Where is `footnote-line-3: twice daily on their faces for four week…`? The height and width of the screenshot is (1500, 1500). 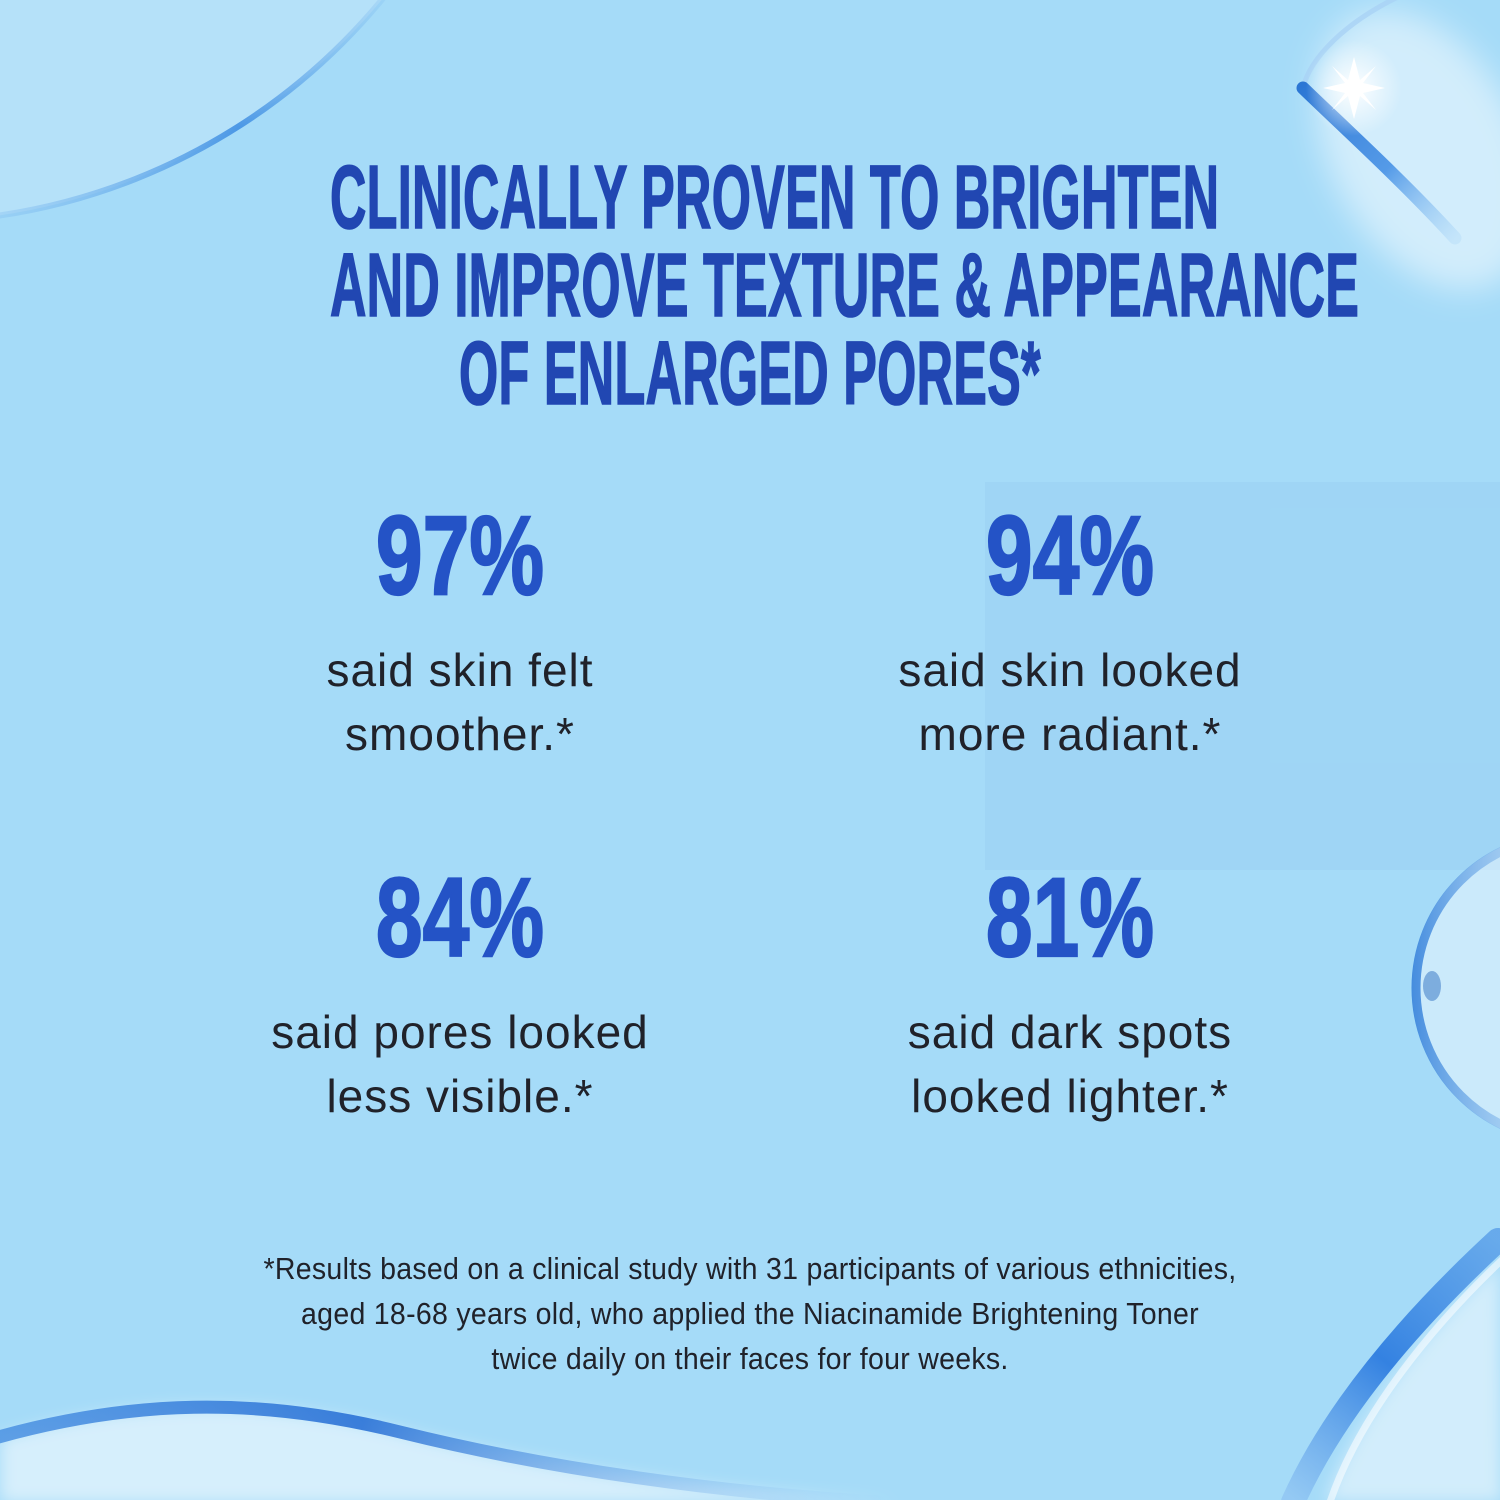
footnote-line-3: twice daily on their faces for four week… is located at coordinates (750, 1358).